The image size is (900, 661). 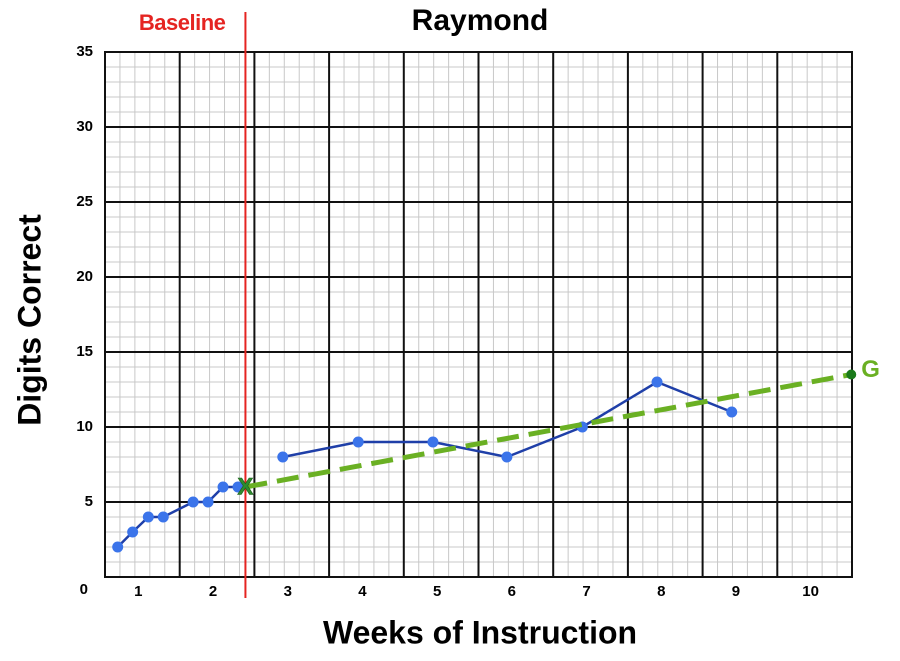 I want to click on x-tick-label: 1, so click(x=138, y=591).